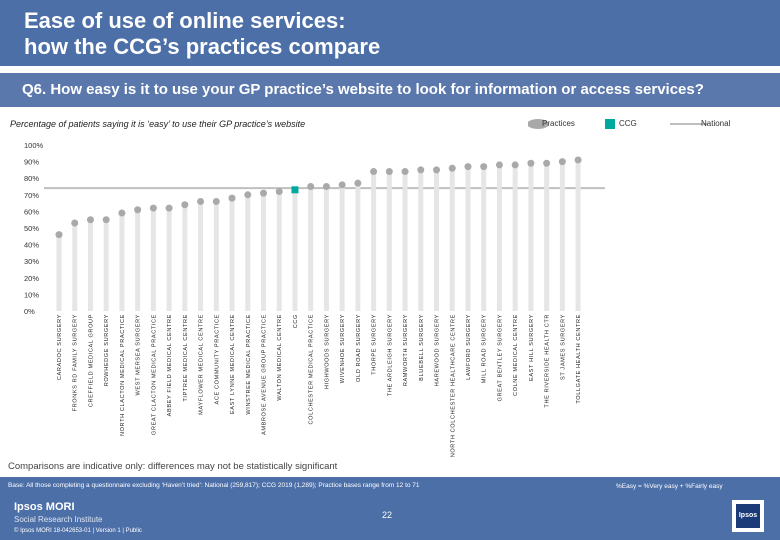 Image resolution: width=780 pixels, height=540 pixels. I want to click on category-label: NORTH CLACTON MEDICAL PRACTICE, so click(123, 375).